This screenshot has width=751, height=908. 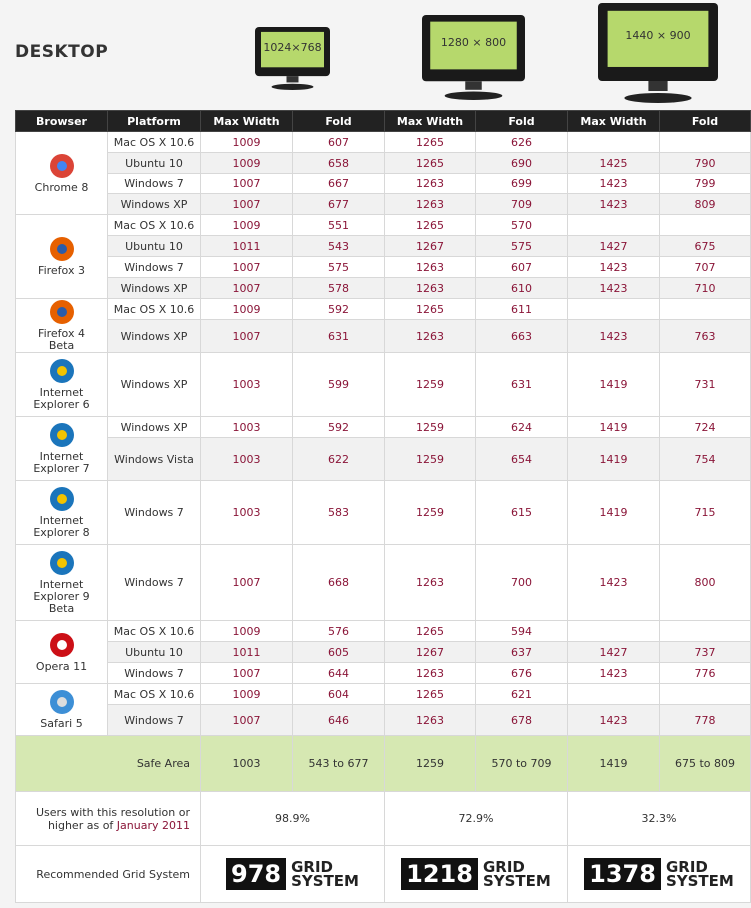 I want to click on browser-name: Opera 11, so click(x=61, y=666).